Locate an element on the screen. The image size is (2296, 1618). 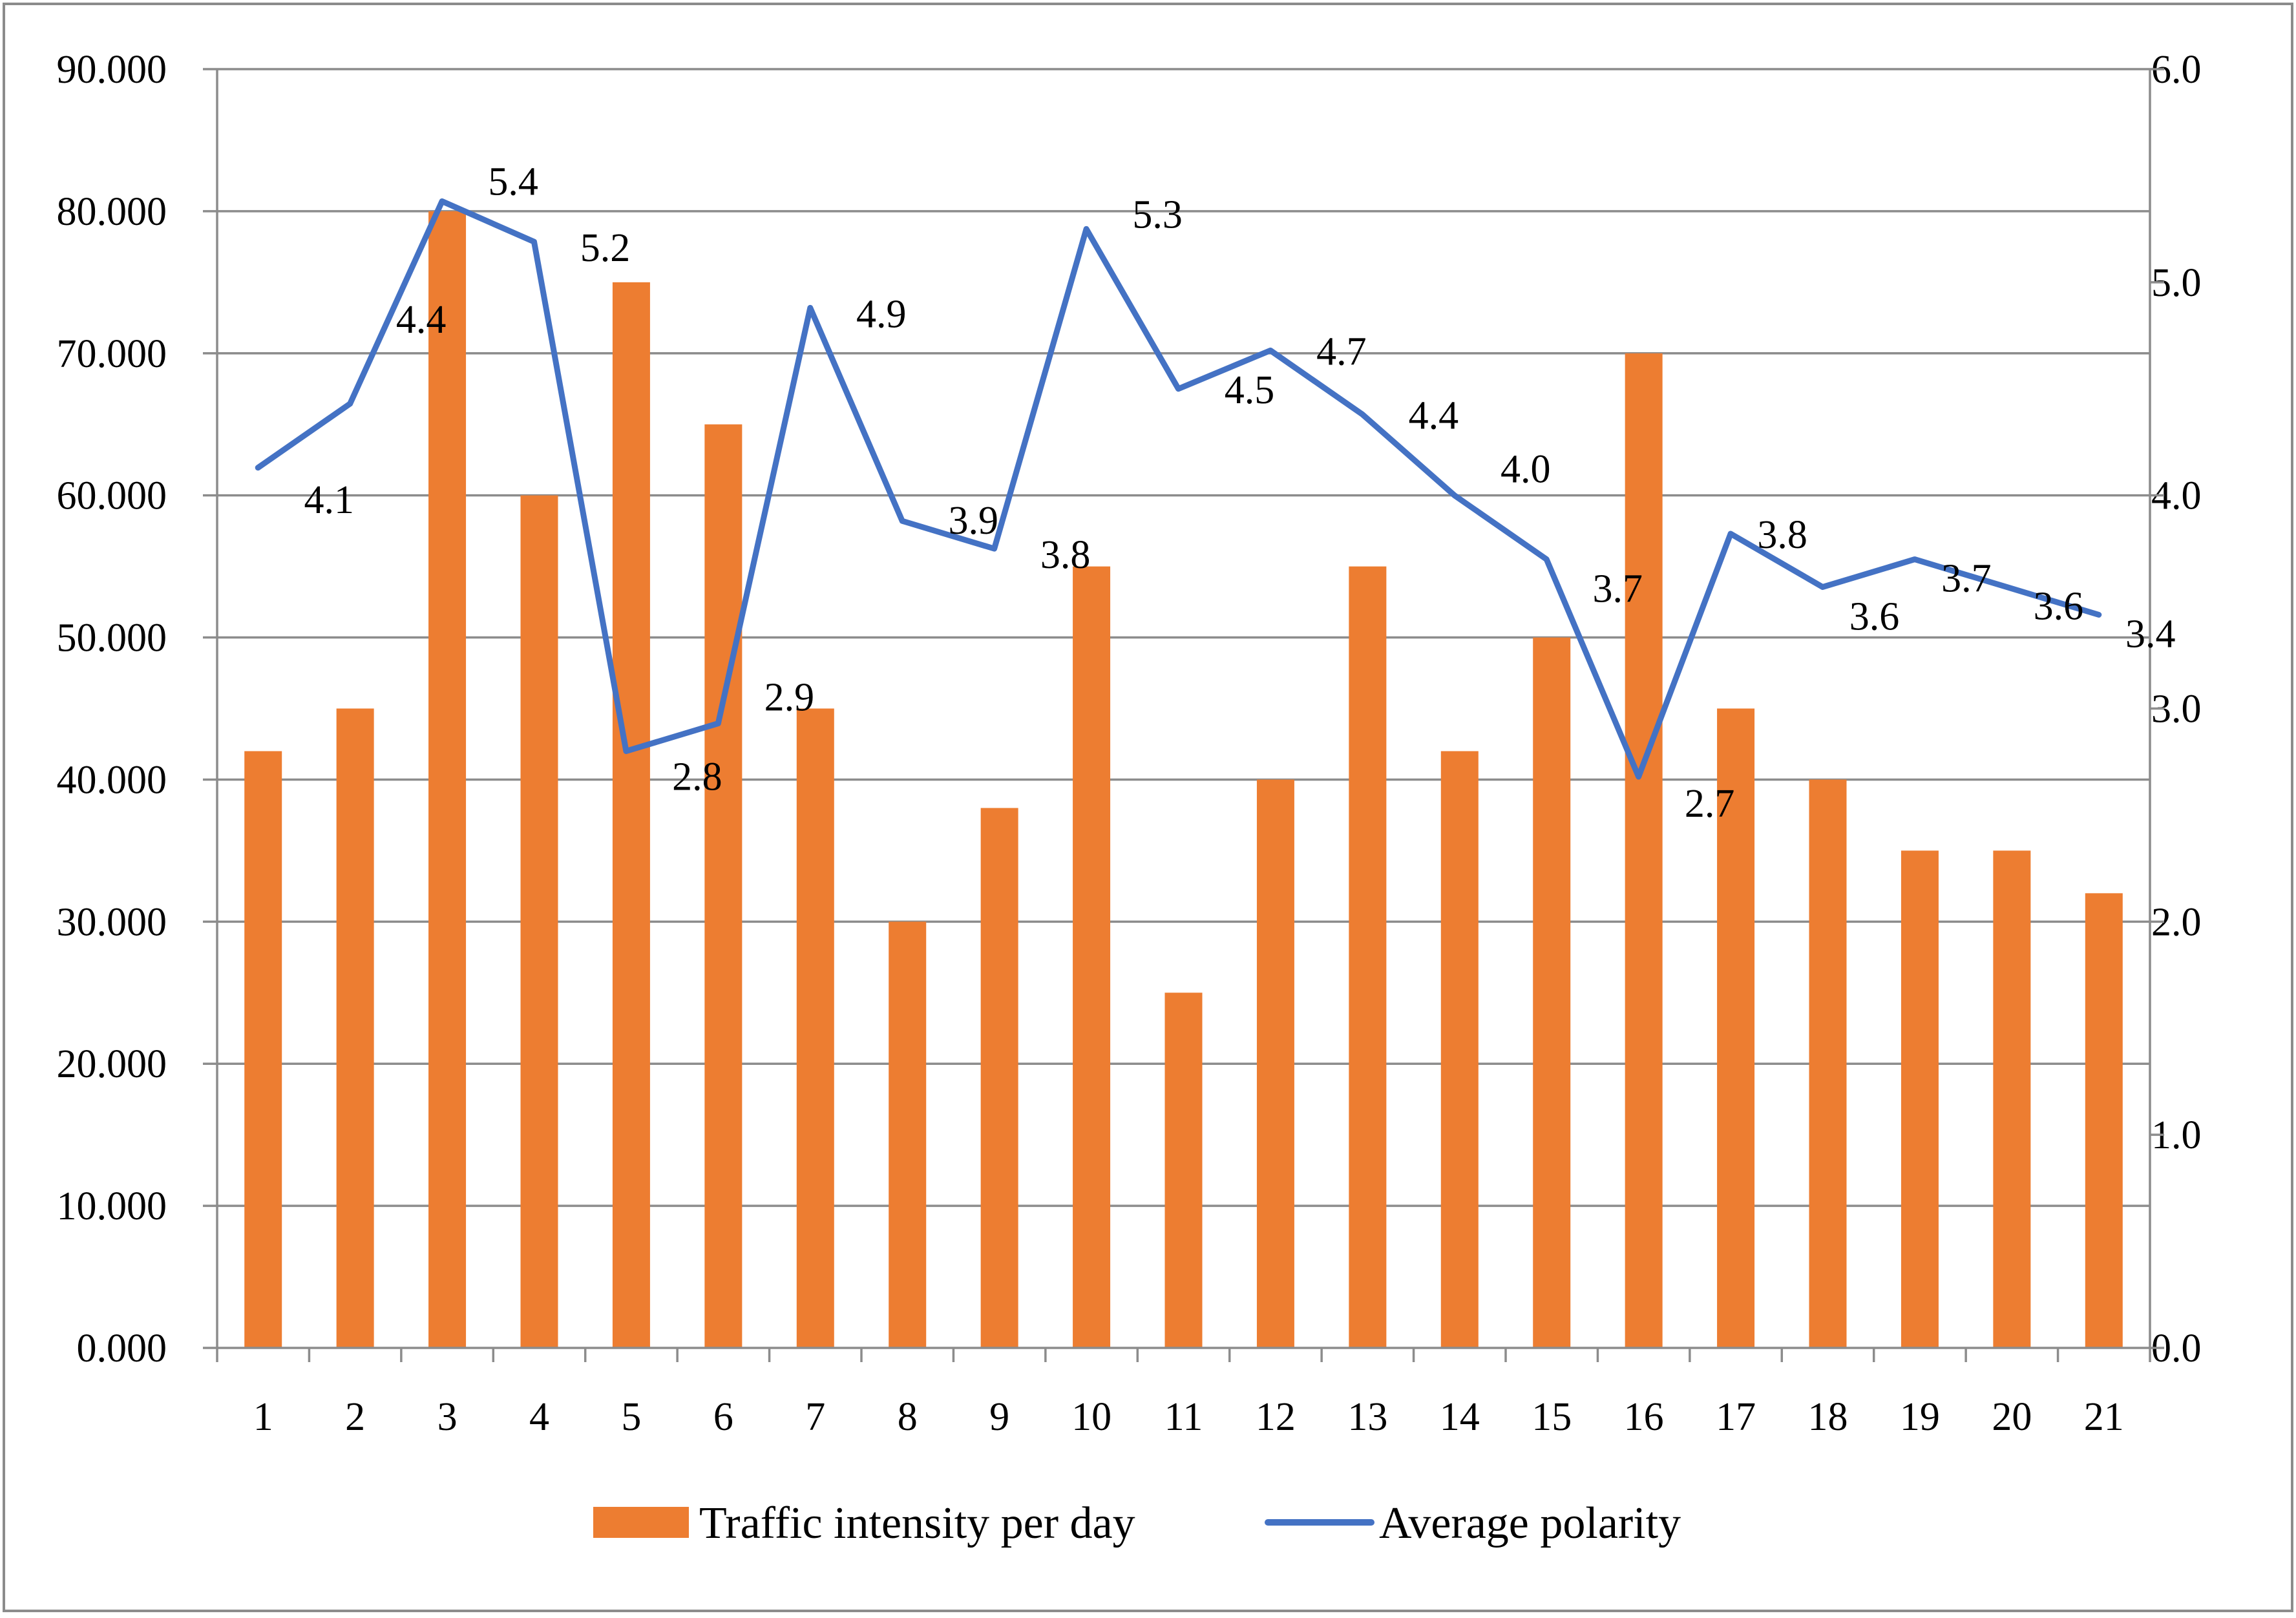
x-tick-label-3: 3 is located at coordinates (447, 1417).